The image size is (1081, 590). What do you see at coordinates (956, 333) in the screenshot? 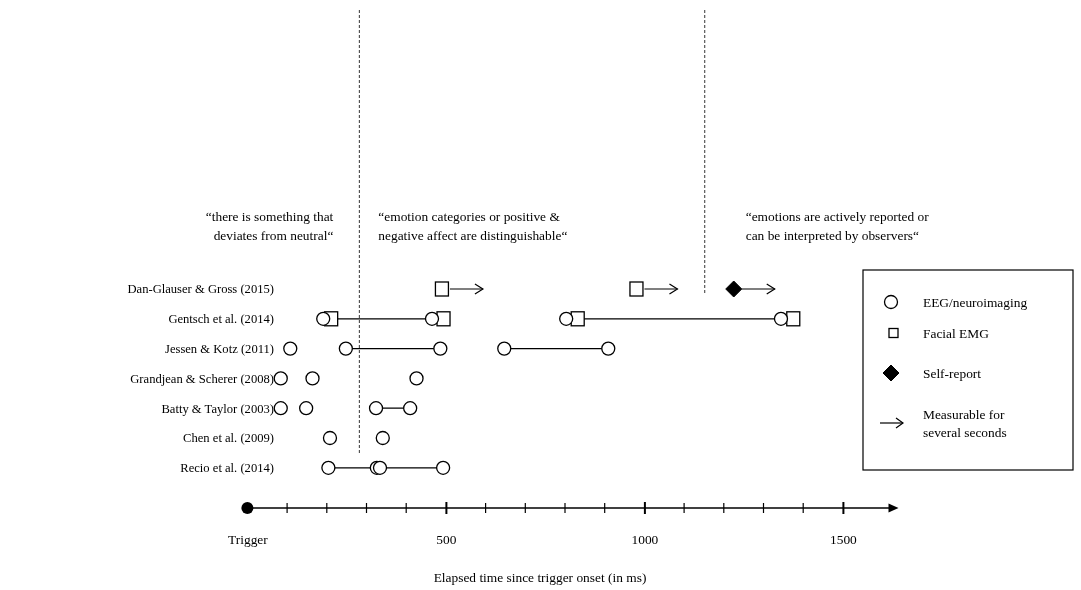
I see `legend-label: Facial EMG` at bounding box center [956, 333].